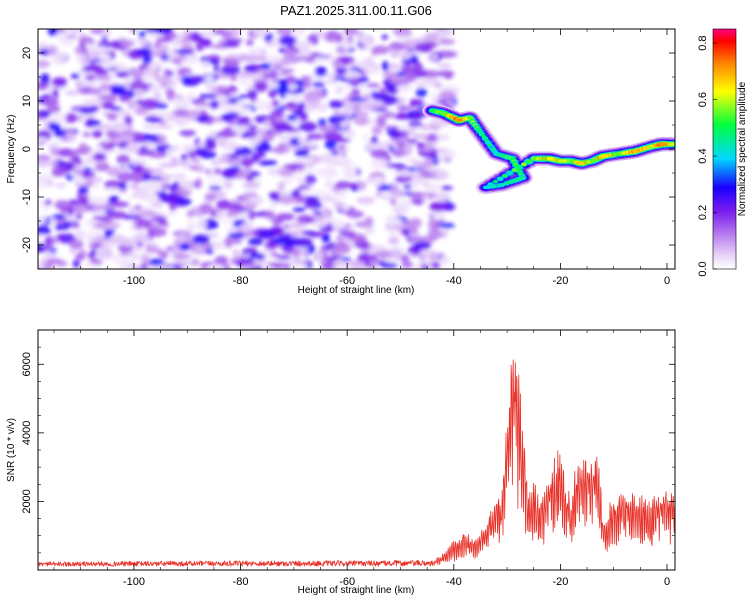 This screenshot has height=600, width=750. Describe the element at coordinates (356, 590) in the screenshot. I see `snr-x-axis-label: Height of straight line (km)` at that location.